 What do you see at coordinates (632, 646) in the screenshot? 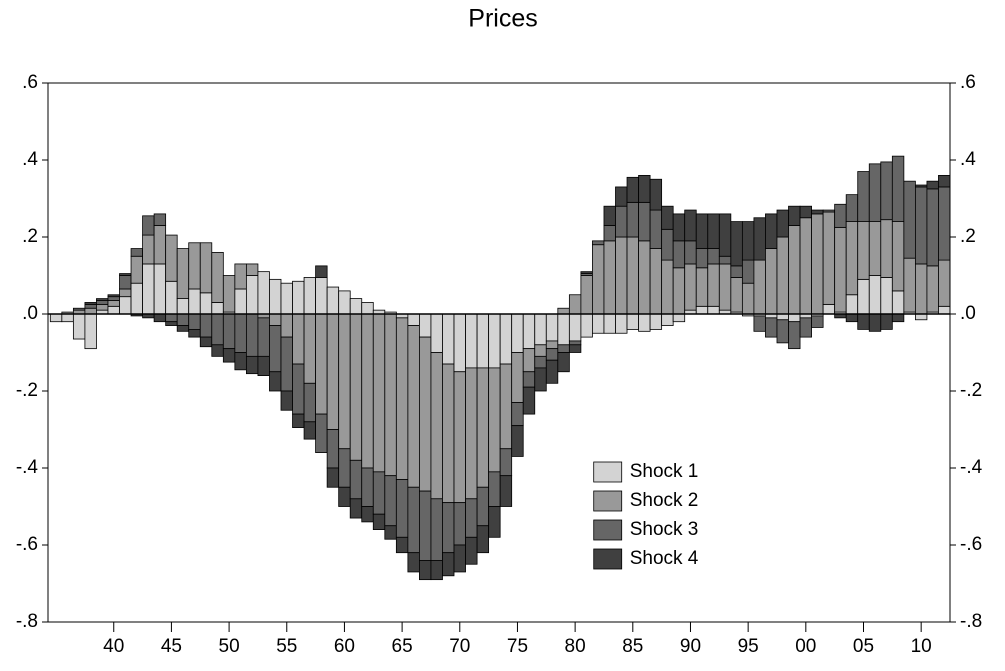
I see `x-tick-label: 85` at bounding box center [632, 646].